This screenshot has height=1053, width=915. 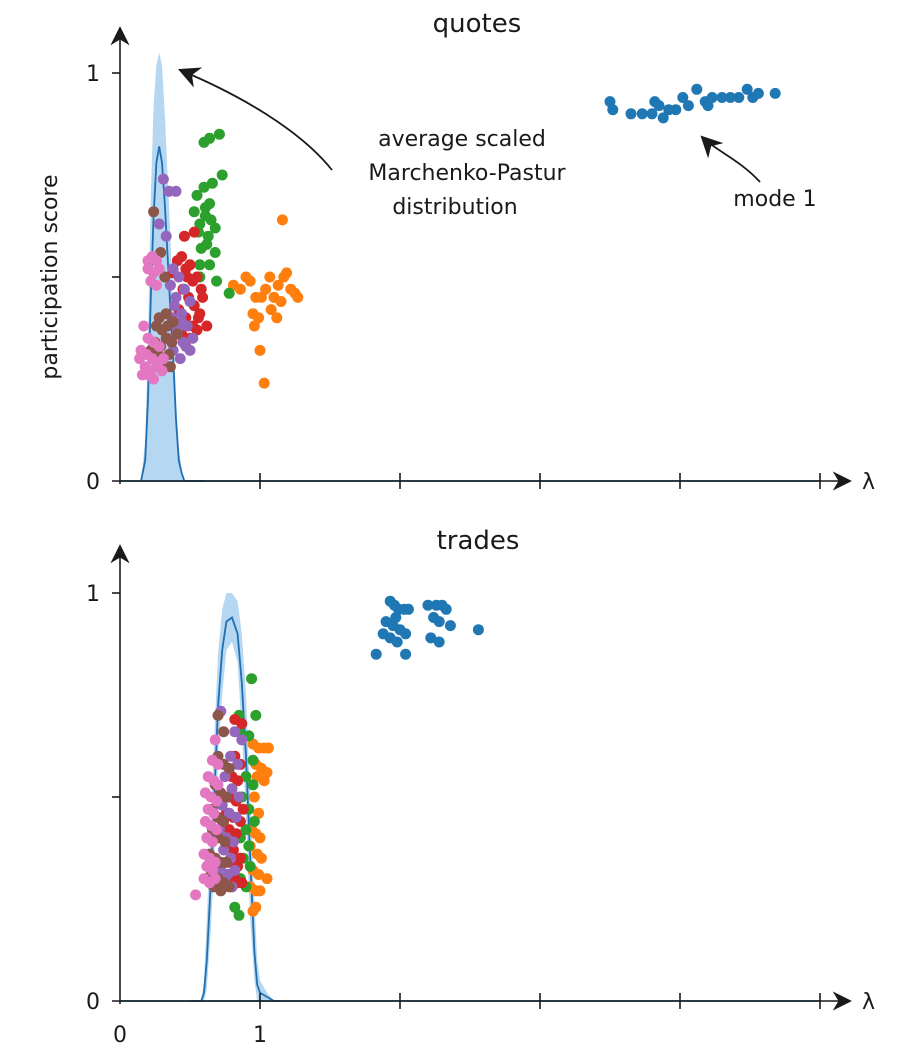 What do you see at coordinates (242, 724) in the screenshot?
I see `trades-mode-4-point` at bounding box center [242, 724].